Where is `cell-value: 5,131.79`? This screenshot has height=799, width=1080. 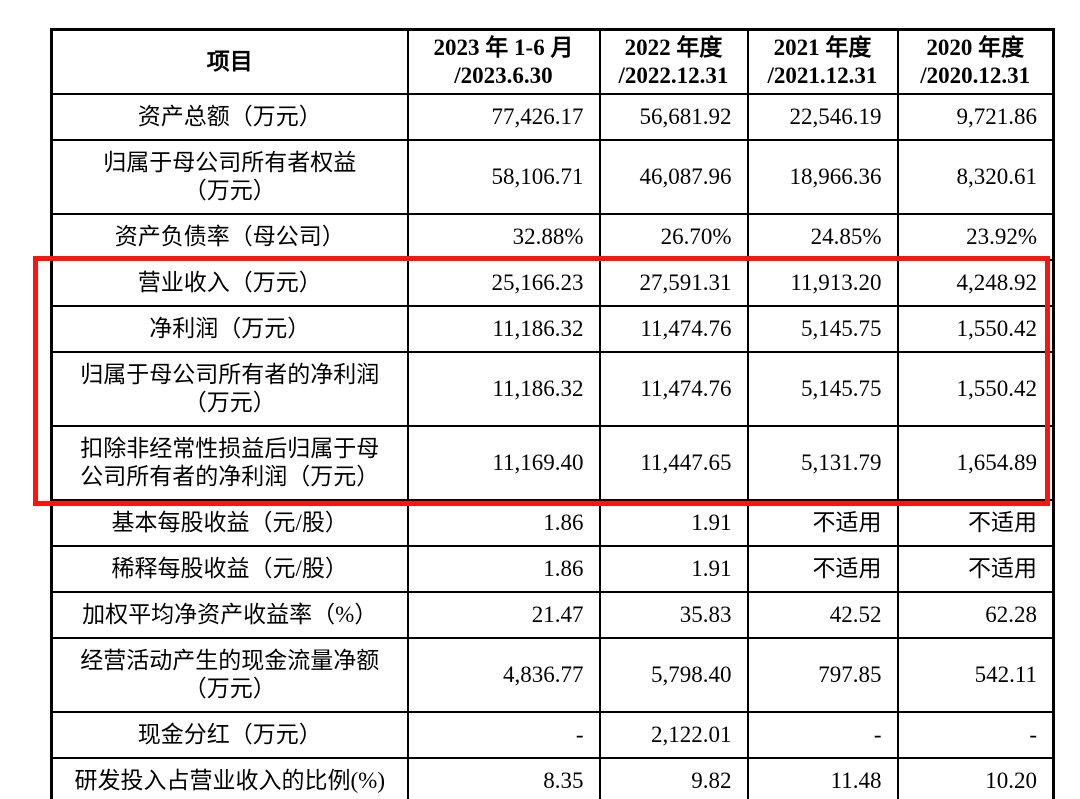
cell-value: 5,131.79 is located at coordinates (822, 463).